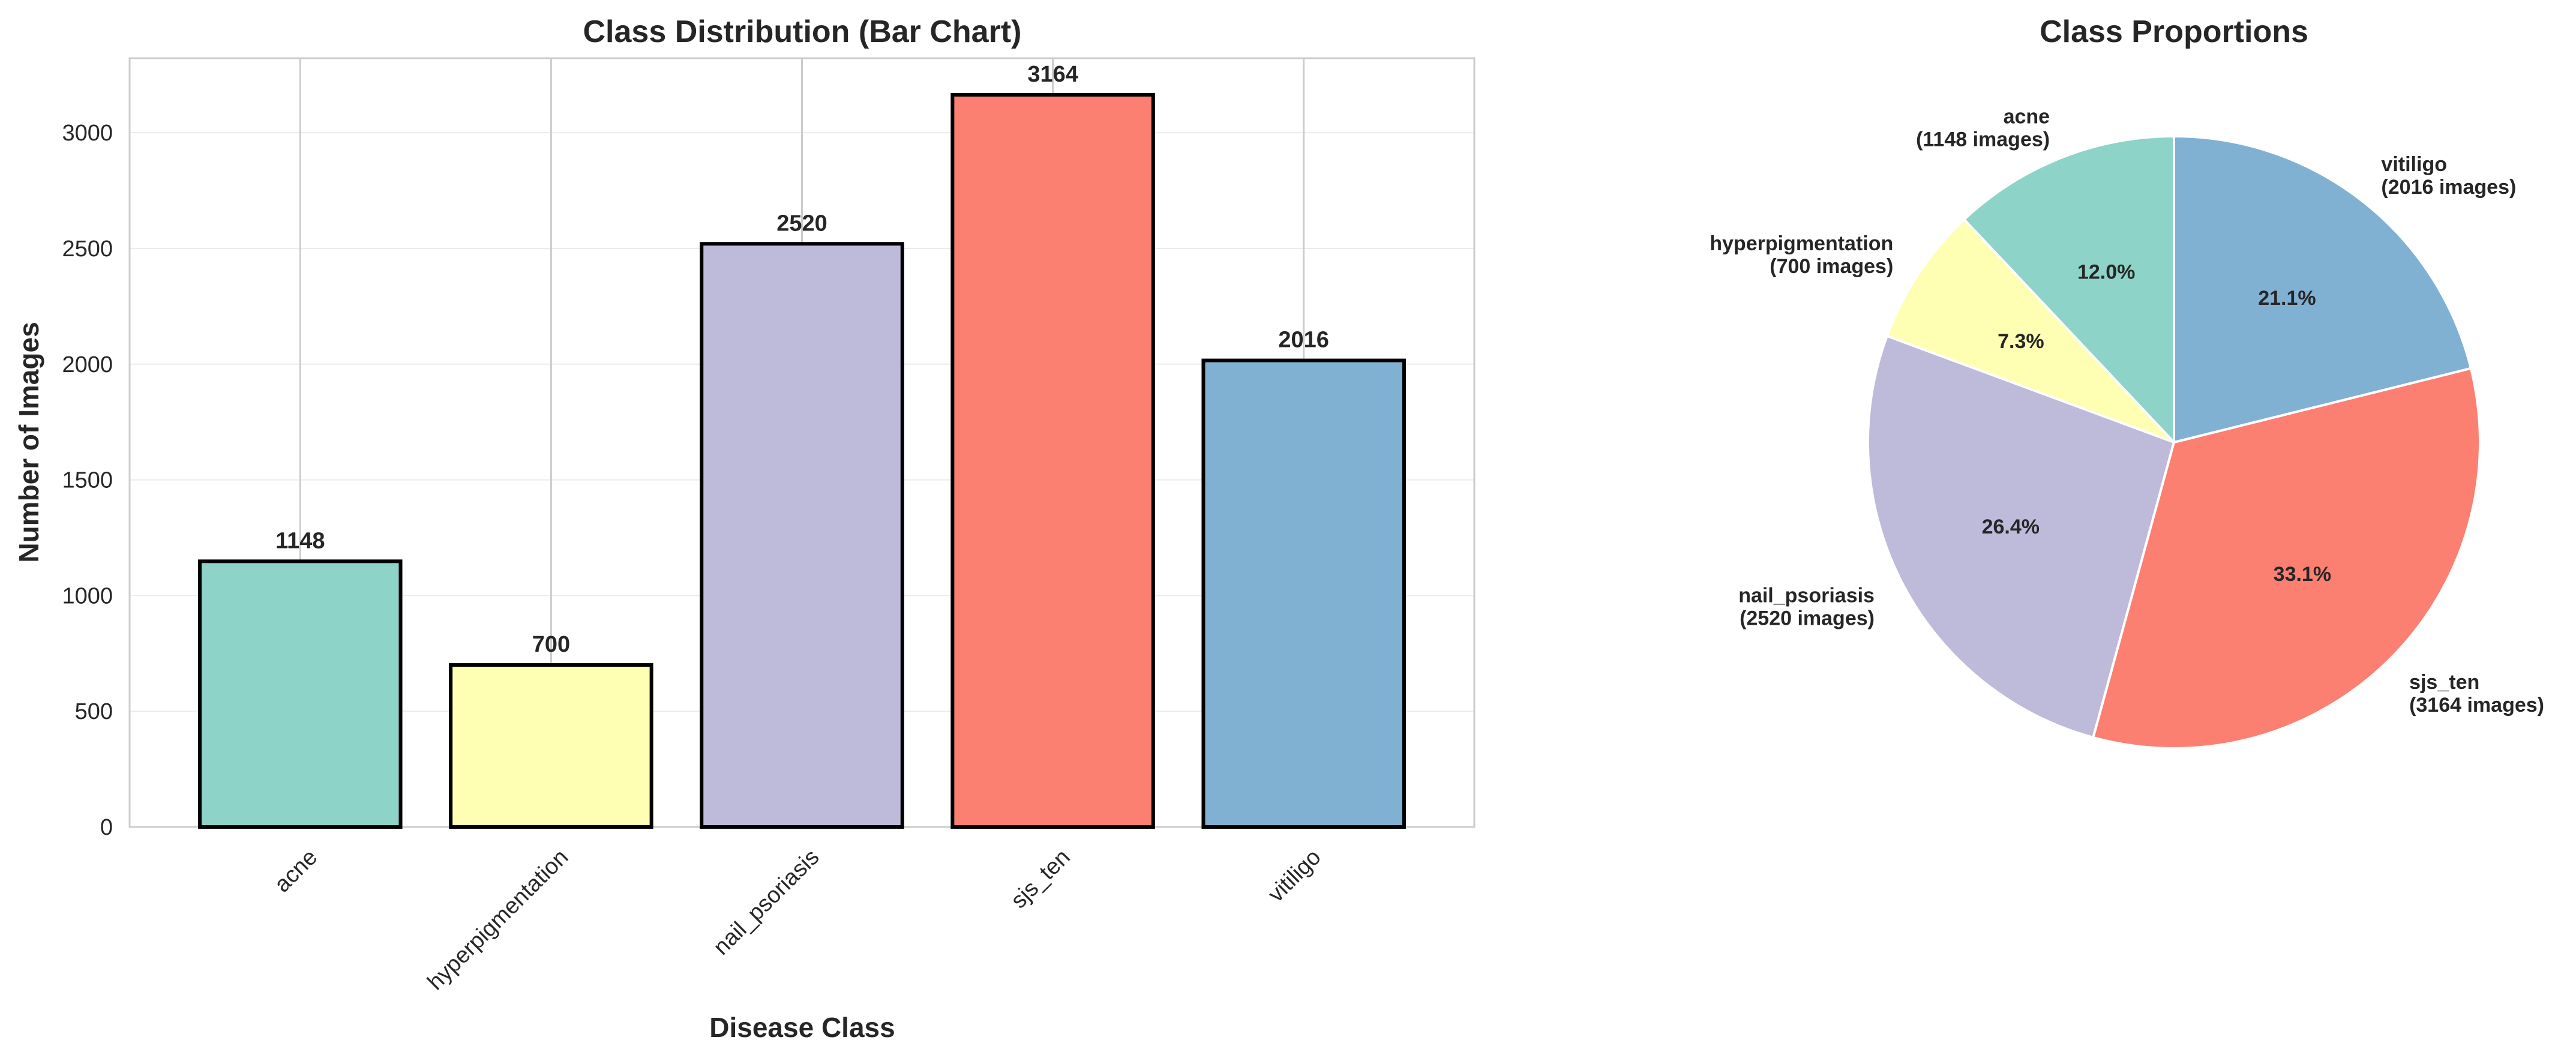  What do you see at coordinates (801, 223) in the screenshot?
I see `bar-value-label: 2520` at bounding box center [801, 223].